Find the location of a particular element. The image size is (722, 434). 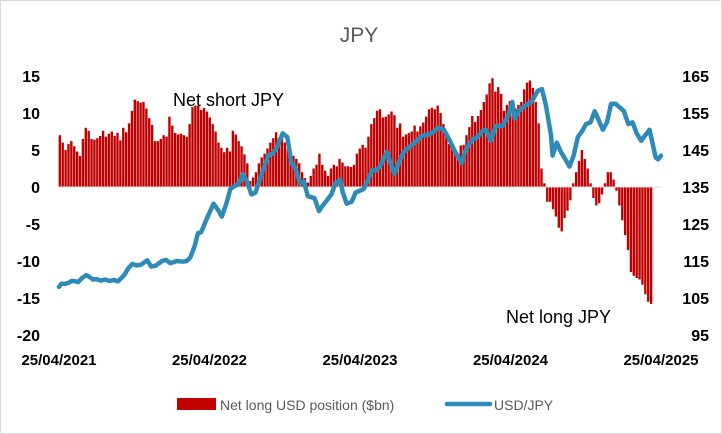

y-axis-right: 165 155 145 135 125 115 105 95 is located at coordinates (695, 207).